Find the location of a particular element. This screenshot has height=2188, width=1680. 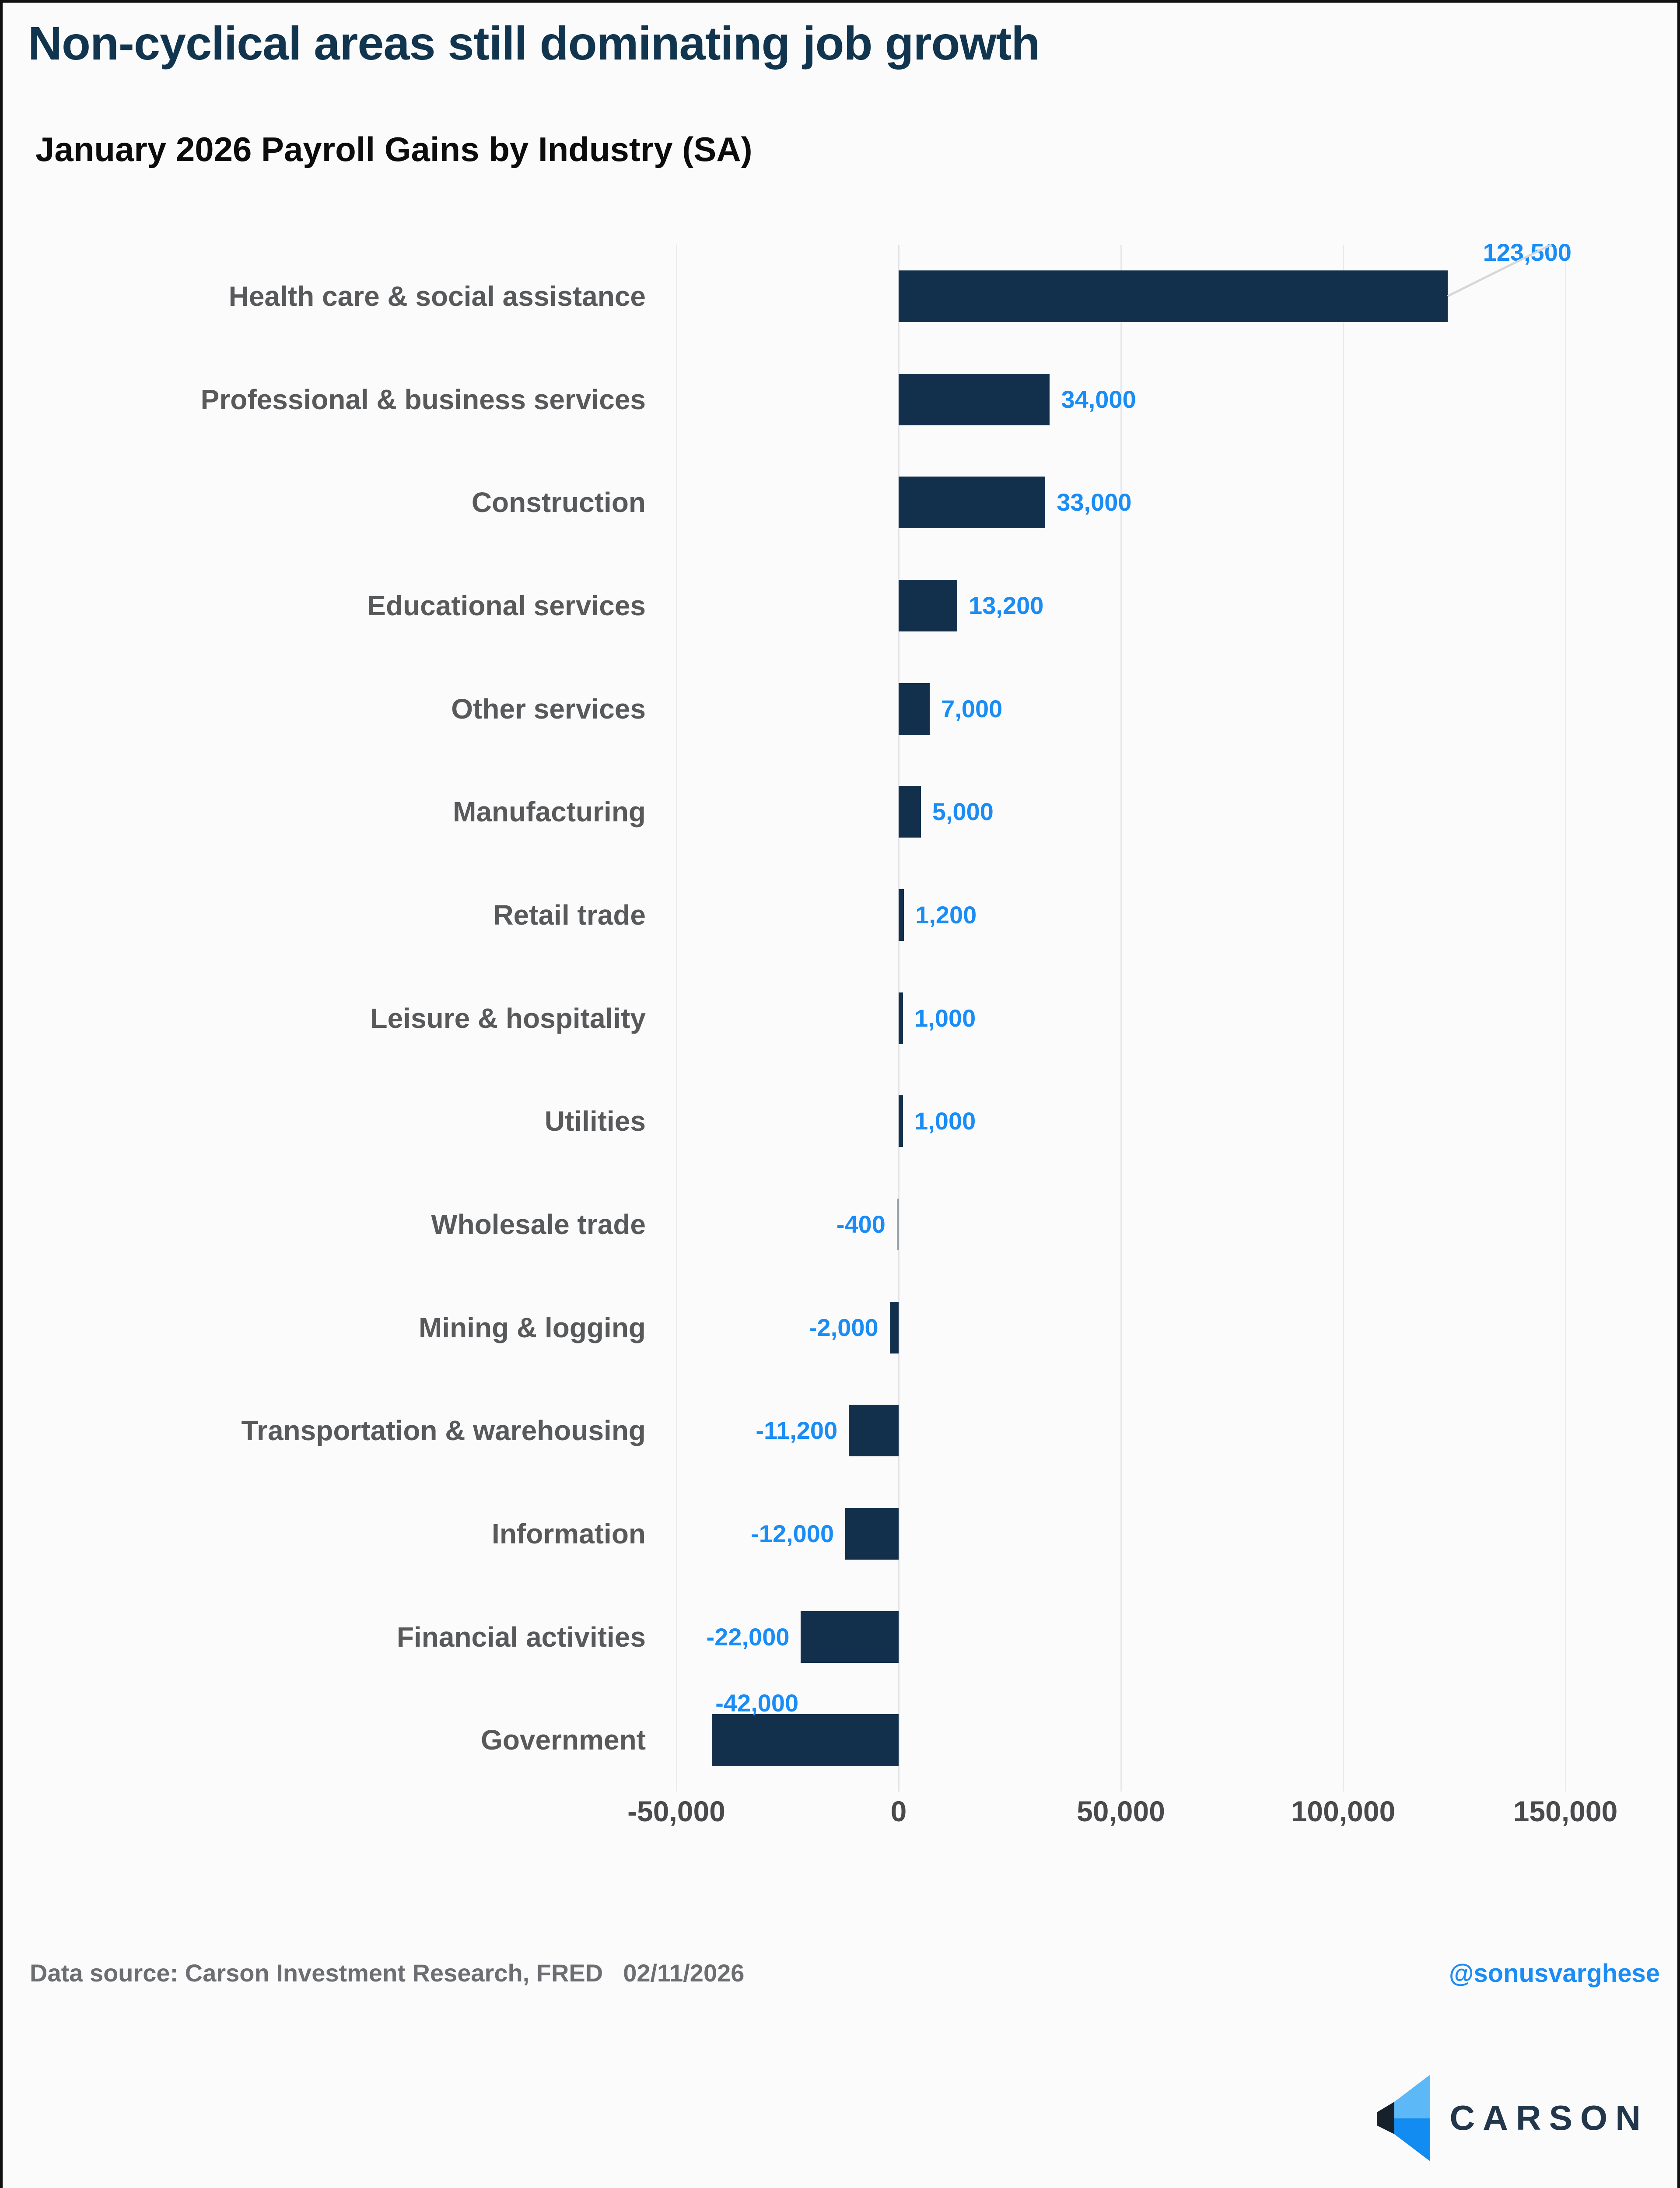

bar-row: Leisure & hospitality 1,000 is located at coordinates (840, 1018).